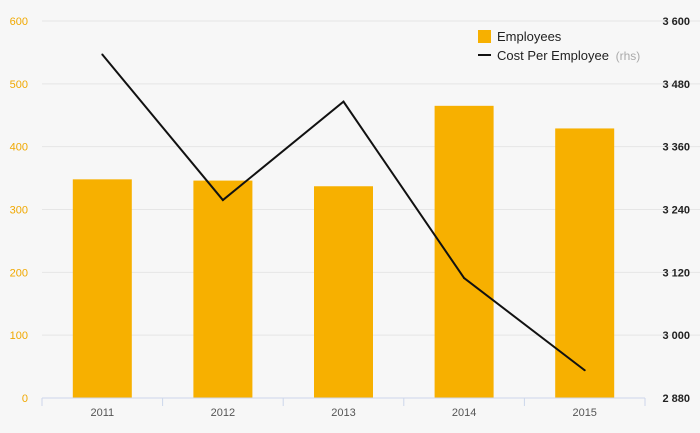 This screenshot has width=700, height=433. Describe the element at coordinates (464, 278) in the screenshot. I see `line-point-2014` at that location.